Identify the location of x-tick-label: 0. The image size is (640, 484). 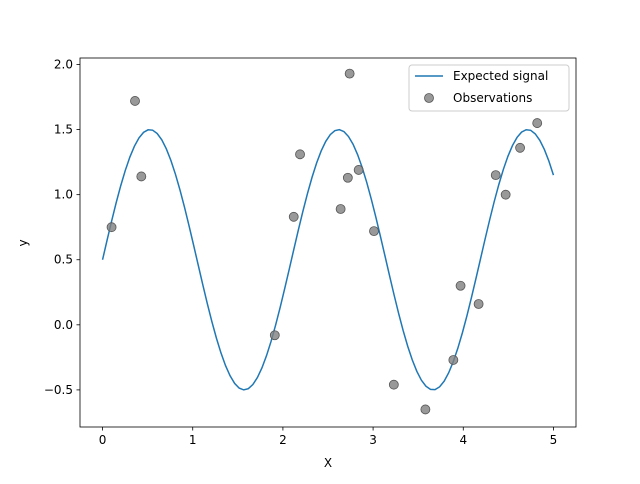
(103, 440).